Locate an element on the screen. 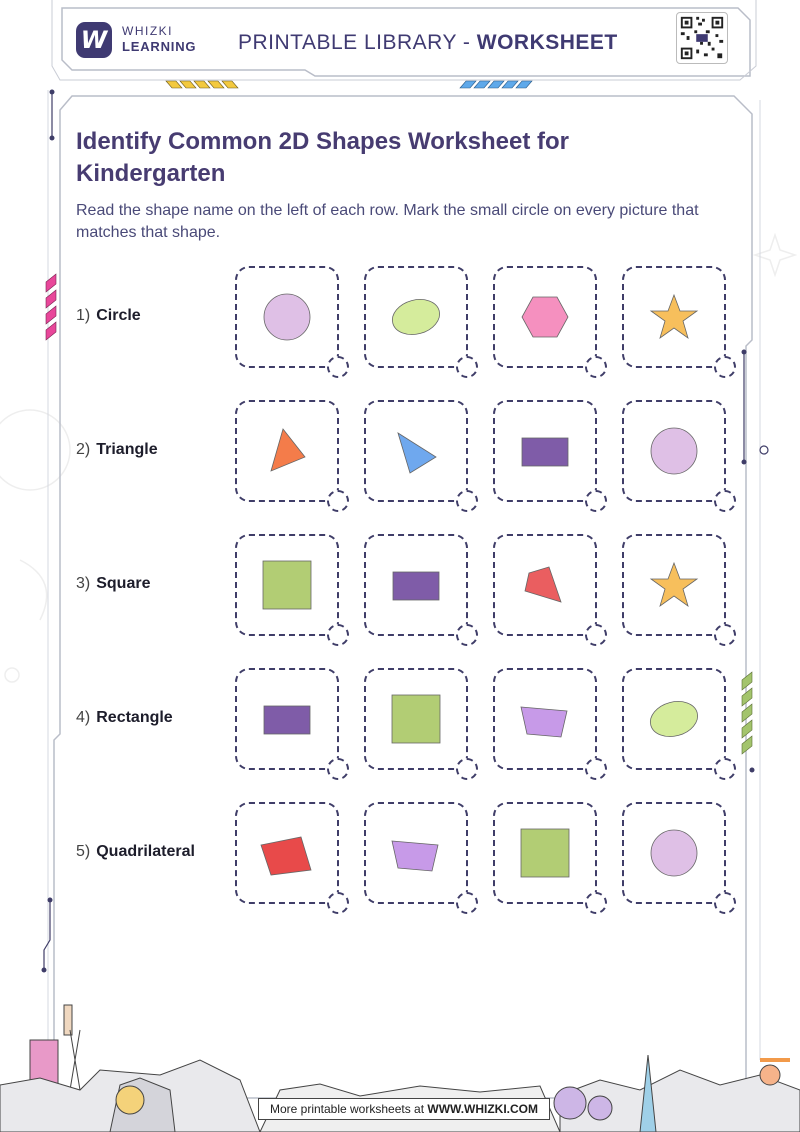 This screenshot has height=1132, width=800. row-number: 1) is located at coordinates (83, 315).